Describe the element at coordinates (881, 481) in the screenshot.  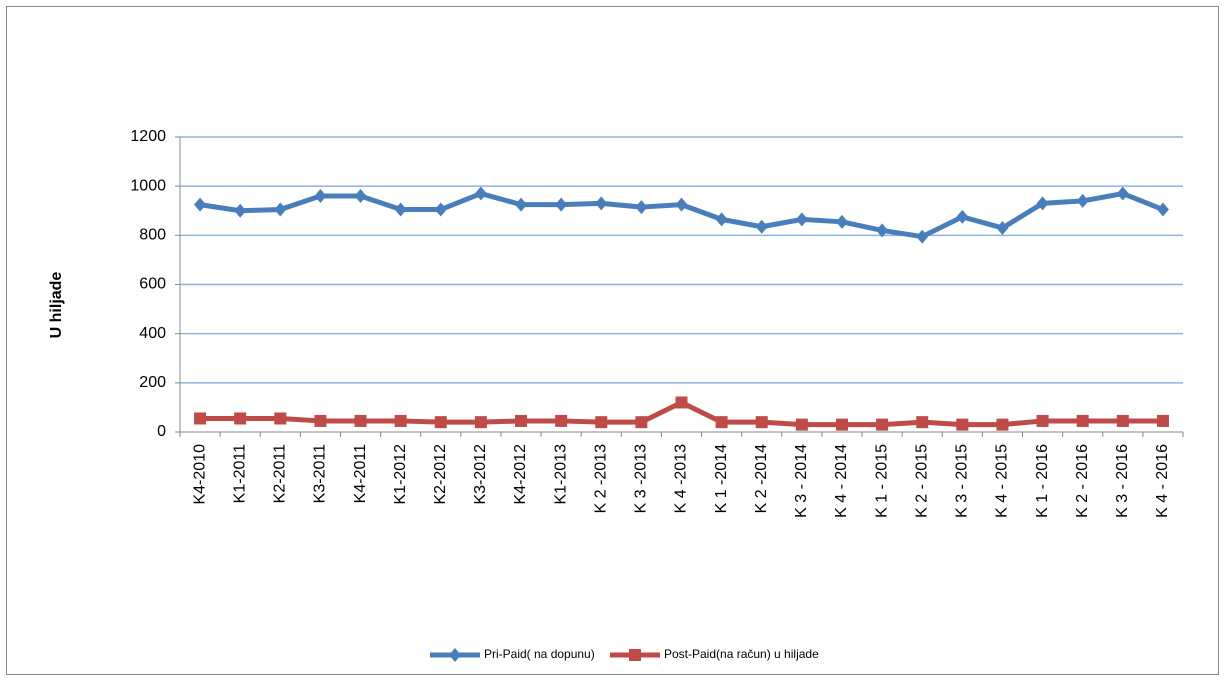
I see `x-tick-label: K 1 - 2015` at that location.